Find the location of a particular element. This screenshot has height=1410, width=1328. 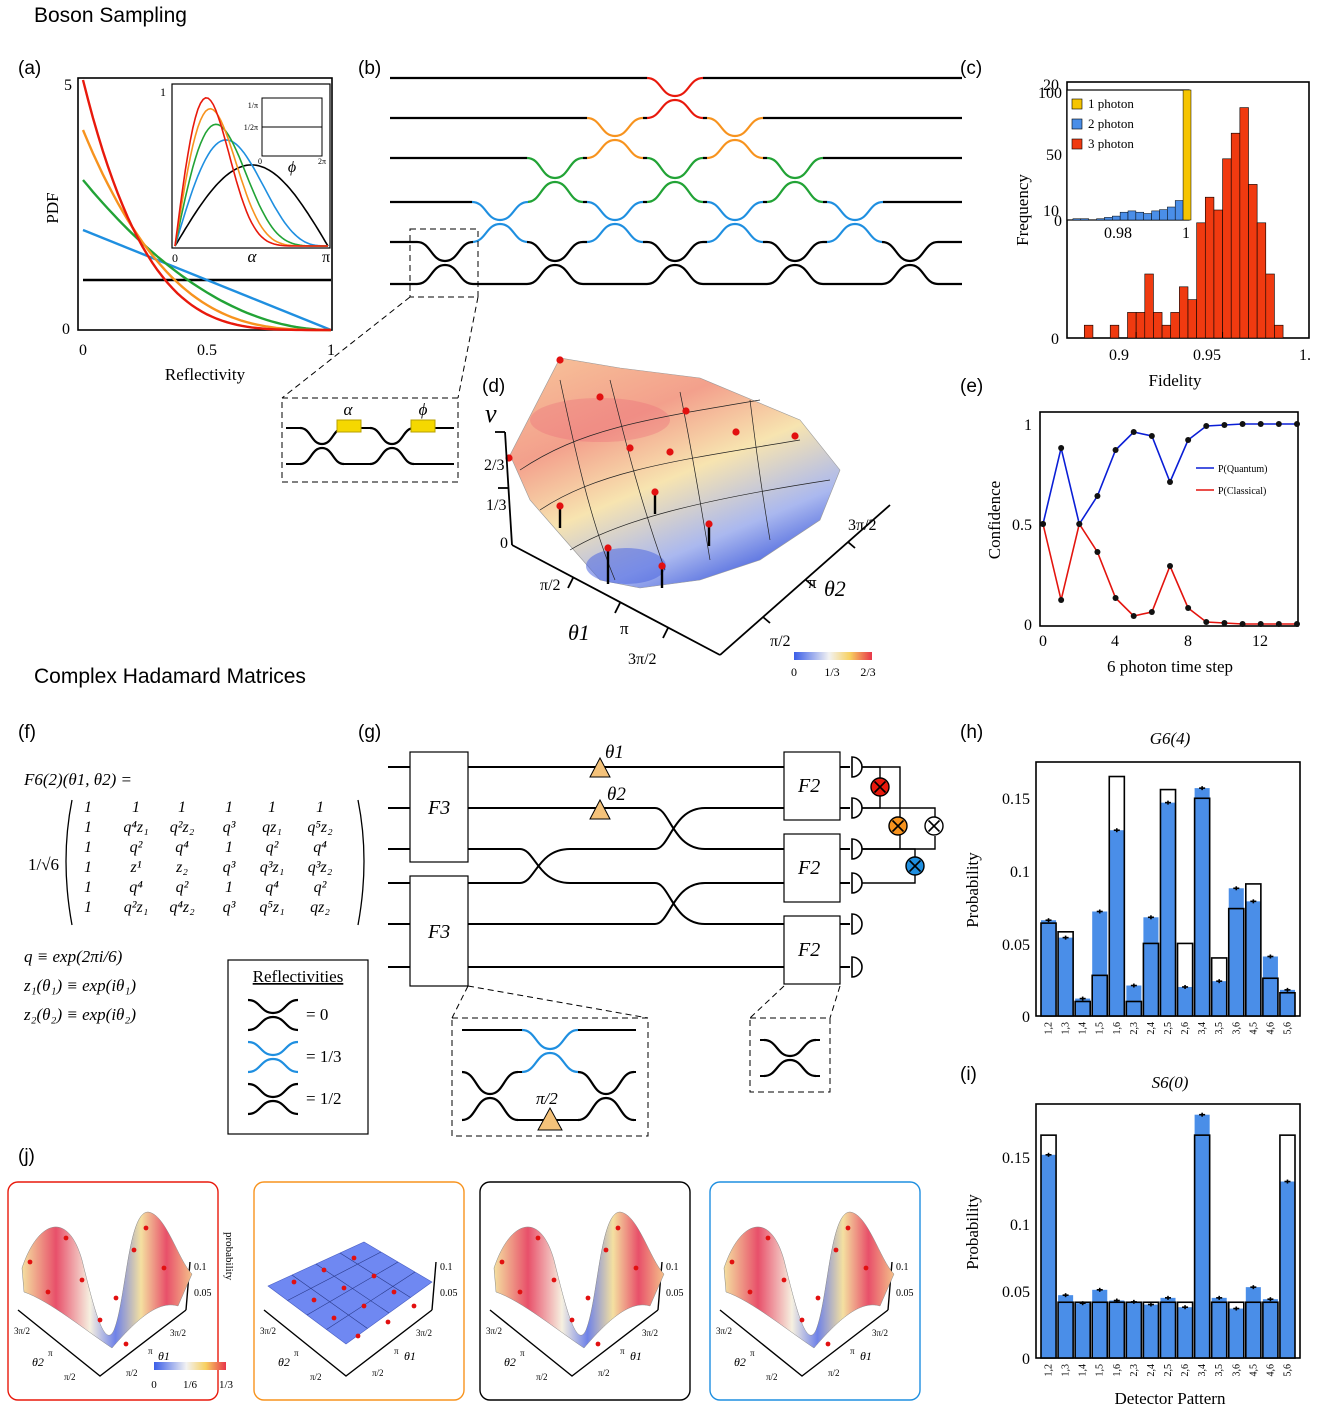

phi-phase-shifter is located at coordinates (423, 426).